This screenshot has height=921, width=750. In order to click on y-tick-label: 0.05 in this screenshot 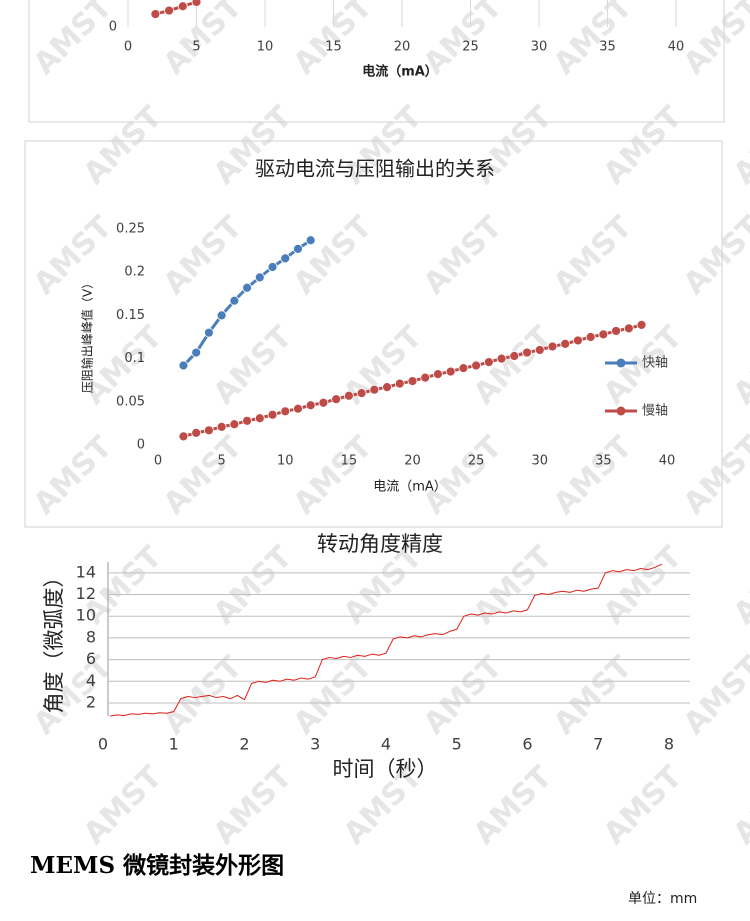, I will do `click(130, 401)`.